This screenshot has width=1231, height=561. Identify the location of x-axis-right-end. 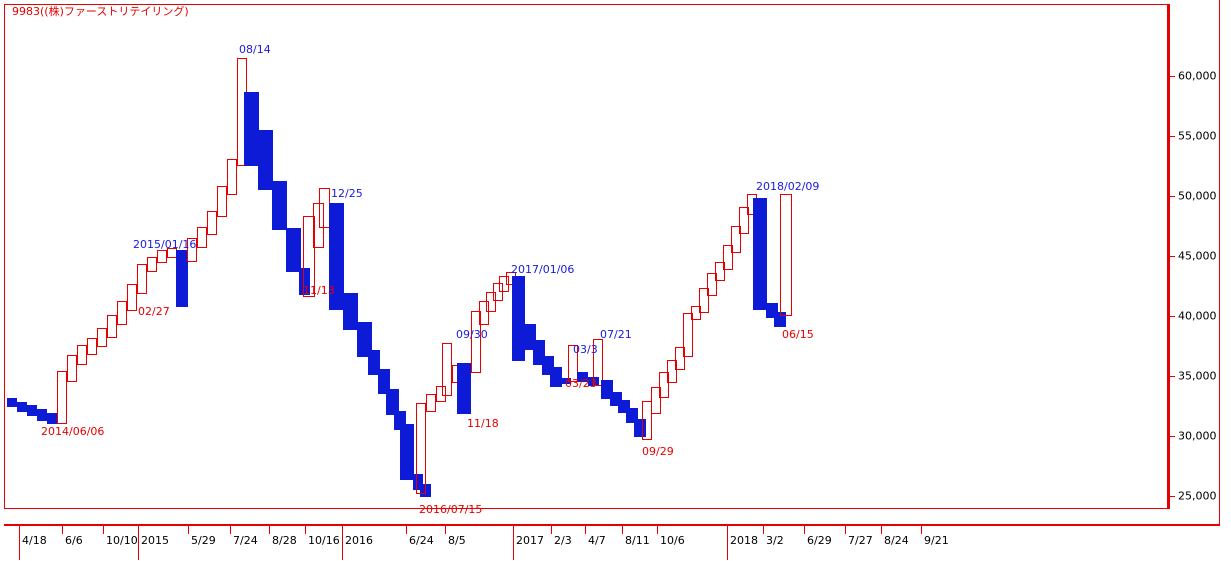
(1219, 262).